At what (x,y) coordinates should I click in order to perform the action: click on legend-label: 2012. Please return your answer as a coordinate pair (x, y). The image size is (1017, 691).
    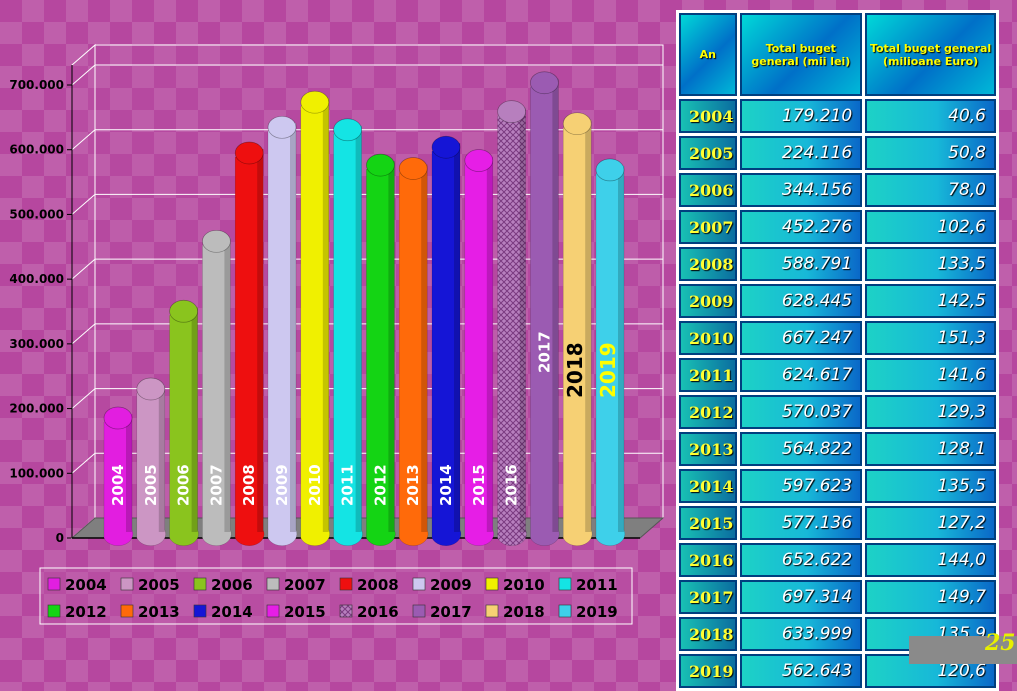
    Looking at the image, I should click on (86, 612).